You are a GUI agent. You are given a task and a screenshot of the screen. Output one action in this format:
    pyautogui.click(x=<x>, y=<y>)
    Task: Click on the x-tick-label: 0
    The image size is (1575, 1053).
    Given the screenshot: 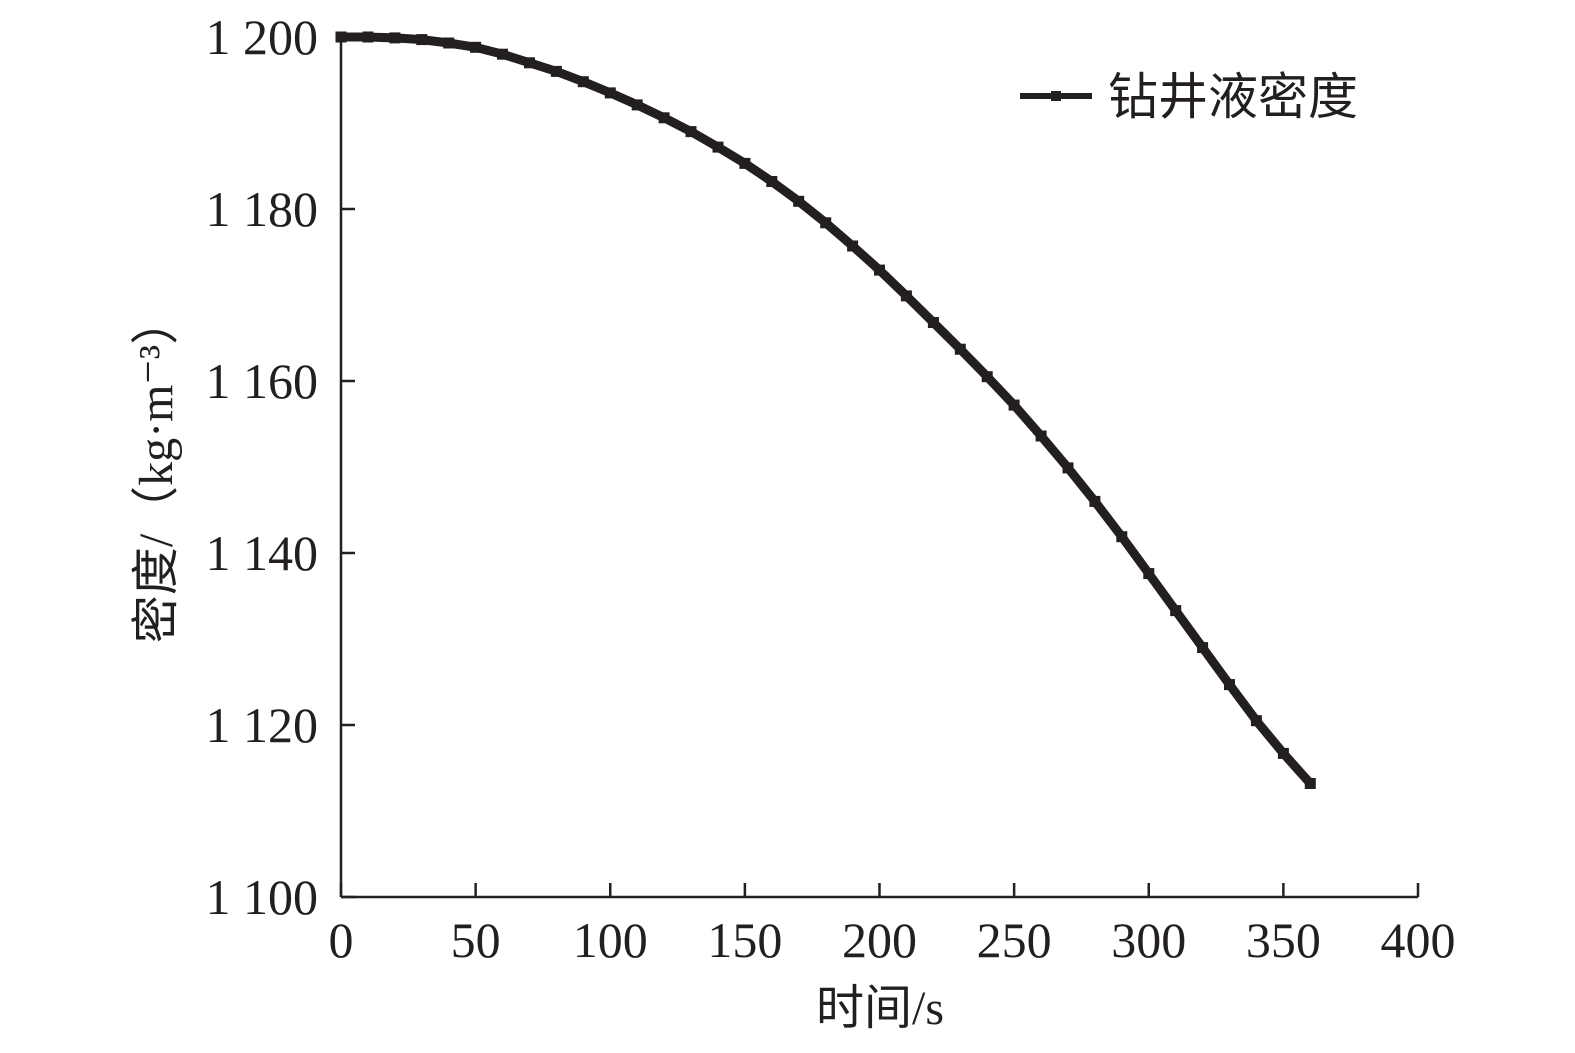 What is the action you would take?
    pyautogui.click(x=341, y=940)
    